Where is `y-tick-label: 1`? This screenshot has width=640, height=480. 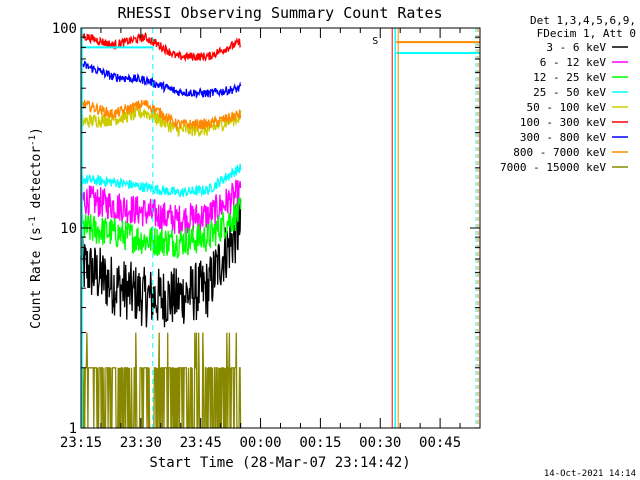 y-tick-label: 1 is located at coordinates (73, 429).